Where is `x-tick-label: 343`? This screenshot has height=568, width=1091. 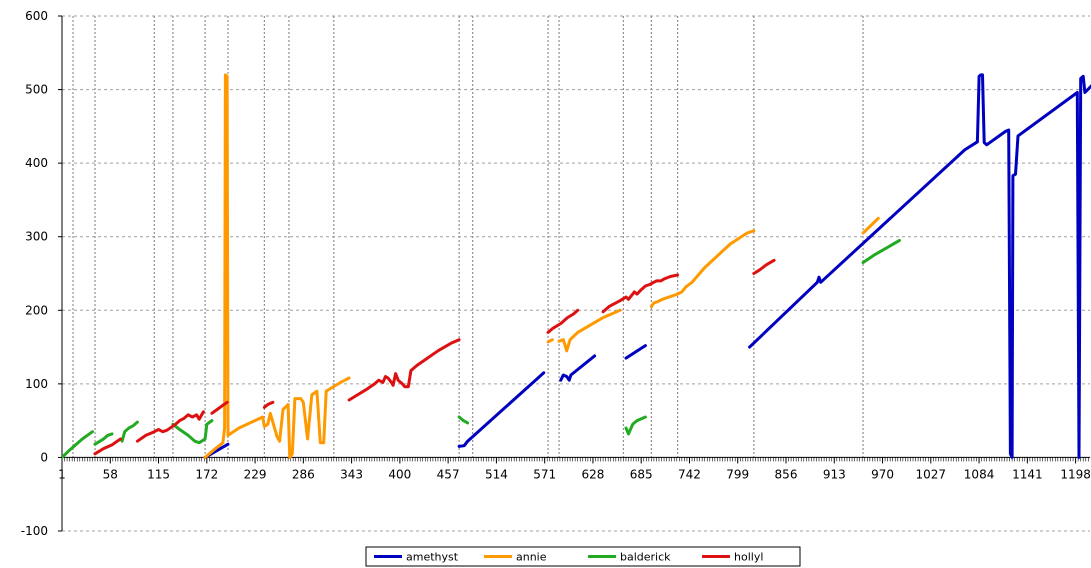 x-tick-label: 343 is located at coordinates (351, 474).